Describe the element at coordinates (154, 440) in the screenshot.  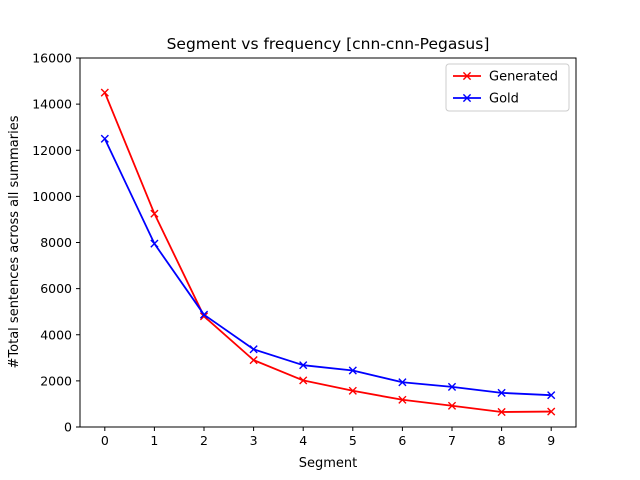
I see `x-tick-label: 1` at that location.